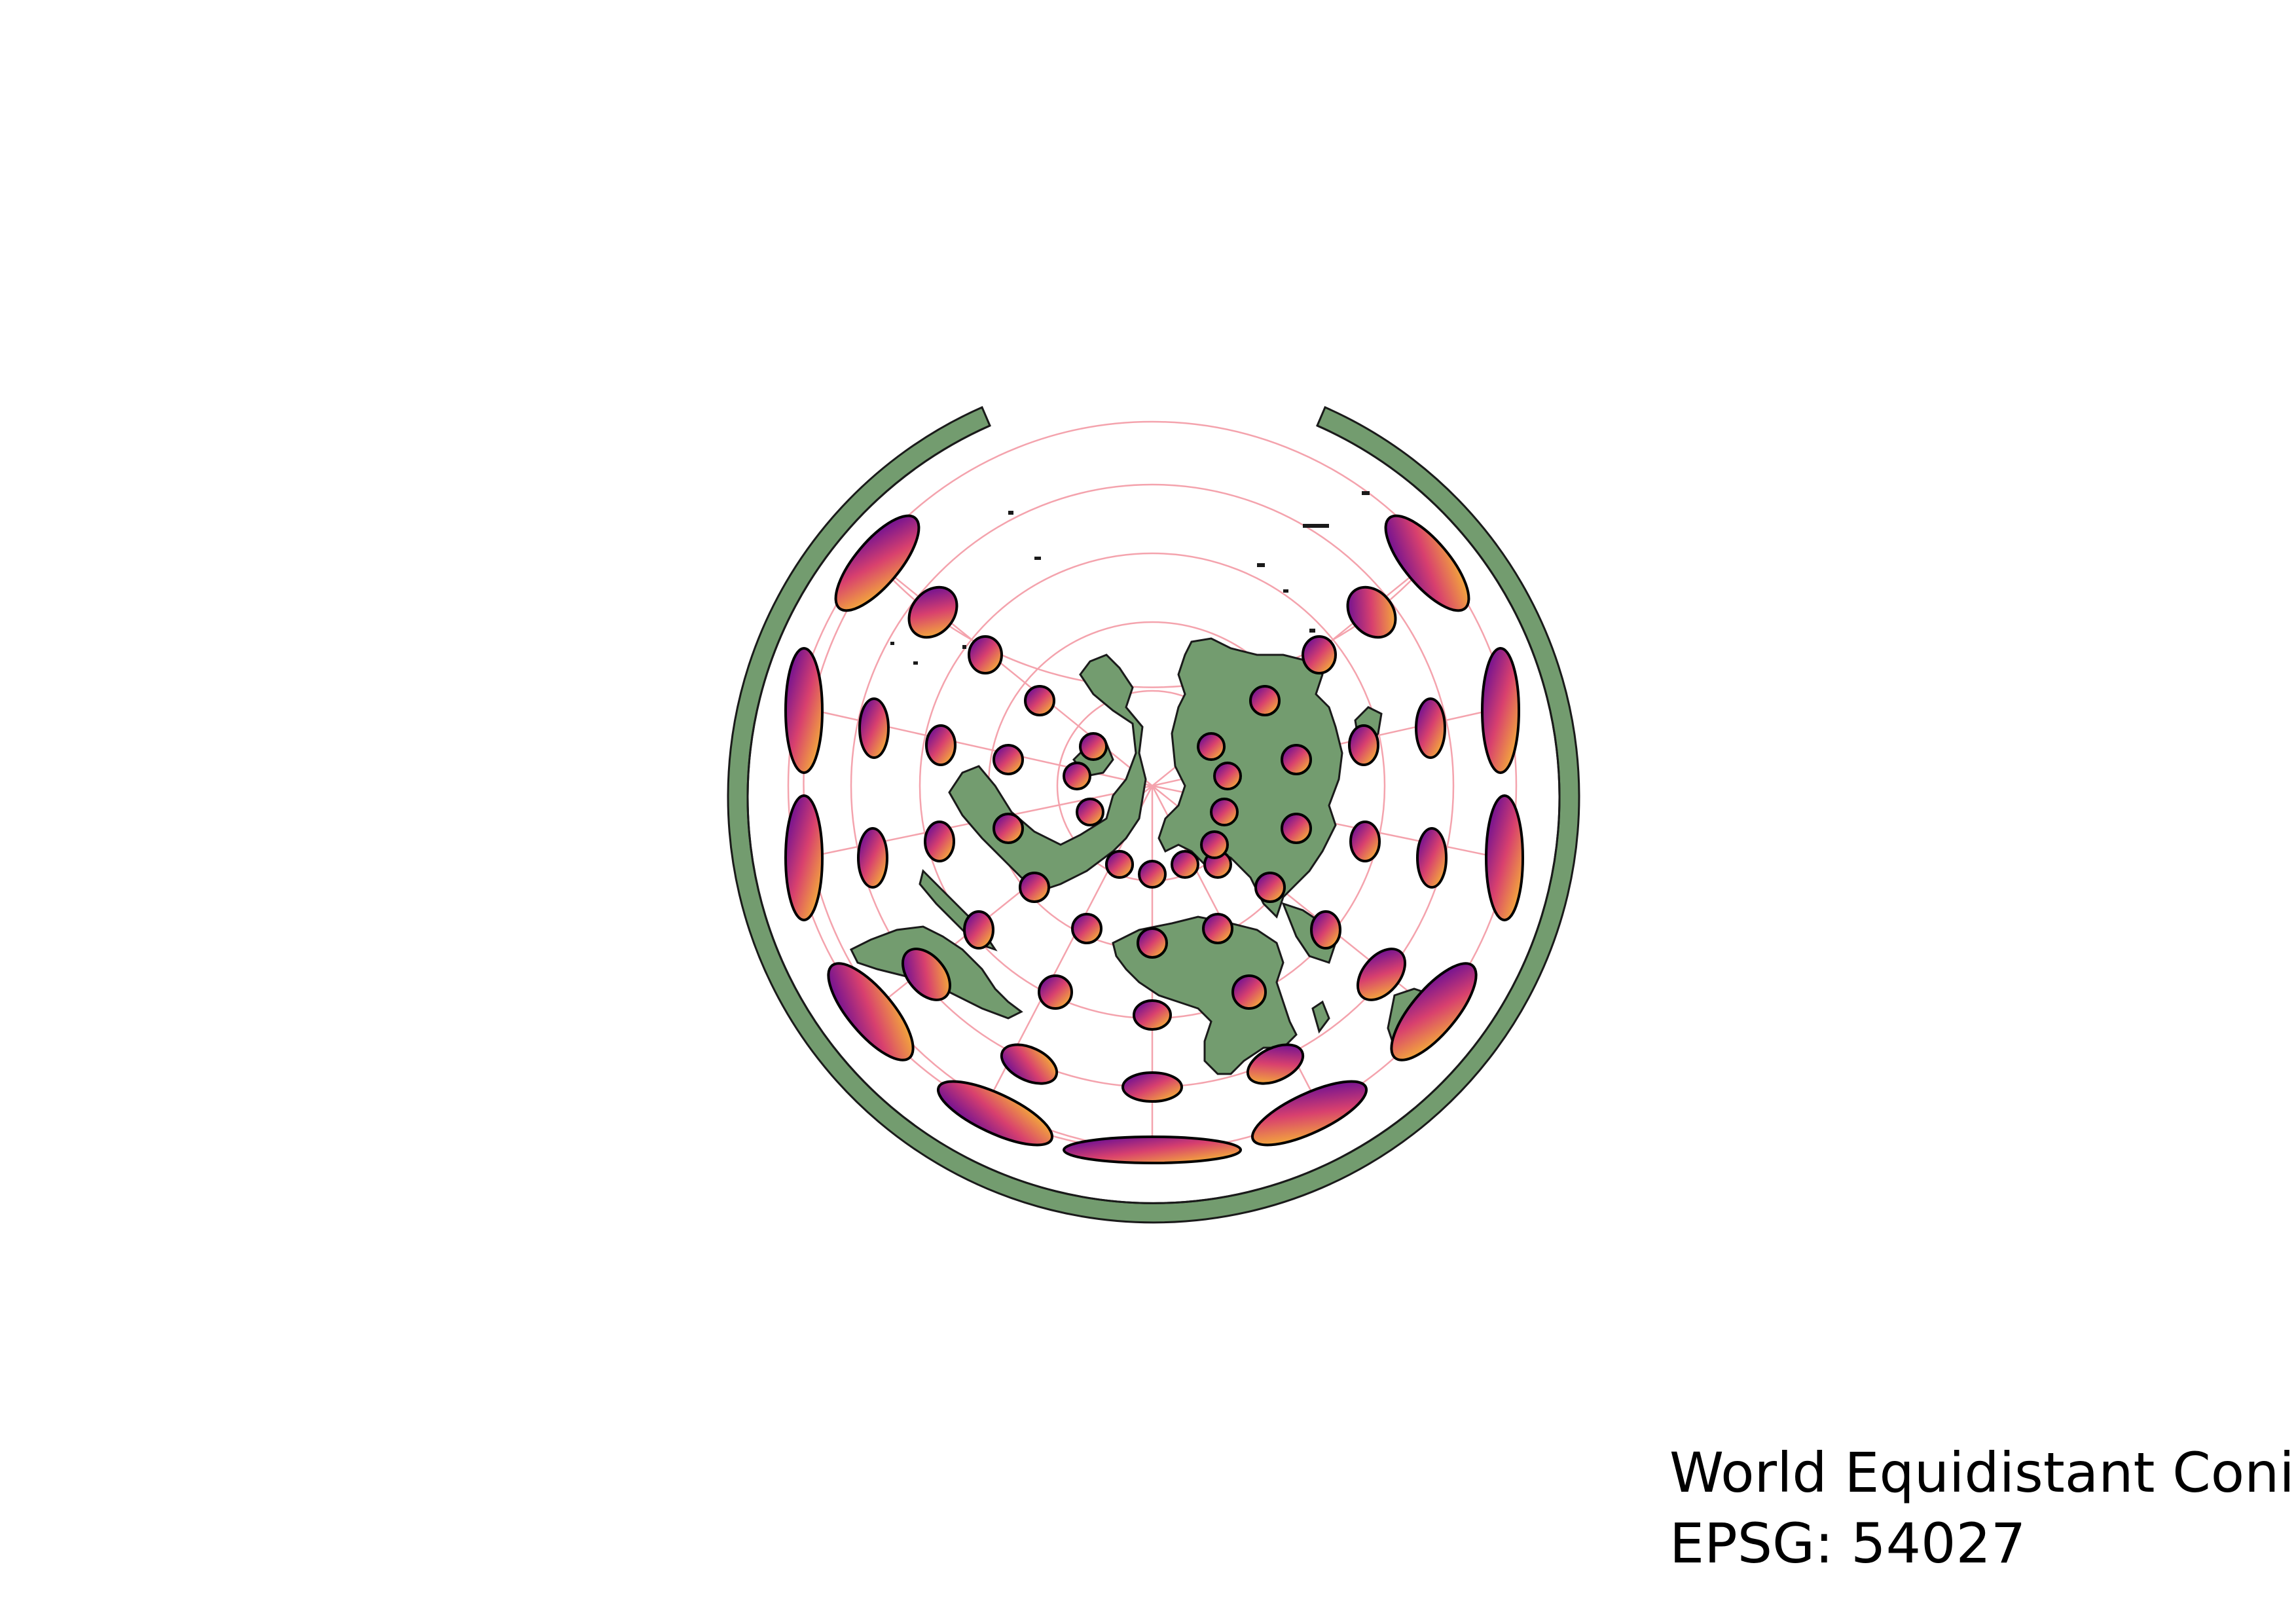 This screenshot has height=1624, width=2296. Describe the element at coordinates (1320, 1017) in the screenshot. I see `madagascar` at that location.